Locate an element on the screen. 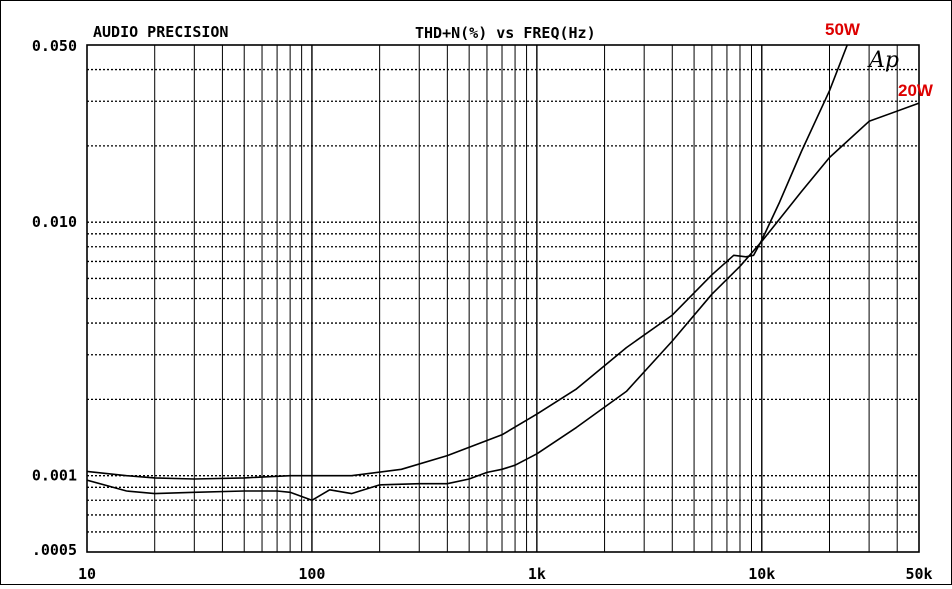 This screenshot has width=952, height=589. x-tick-label: 1k is located at coordinates (537, 574).